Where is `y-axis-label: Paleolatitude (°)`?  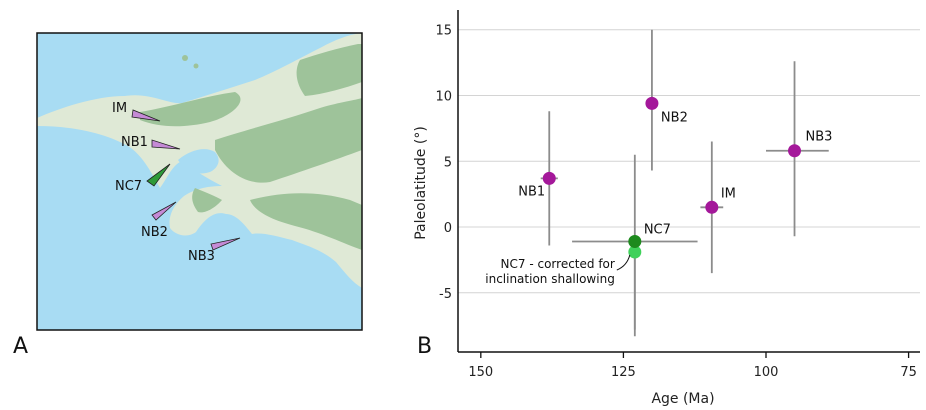 y-axis-label: Paleolatitude (°) is located at coordinates (421, 183).